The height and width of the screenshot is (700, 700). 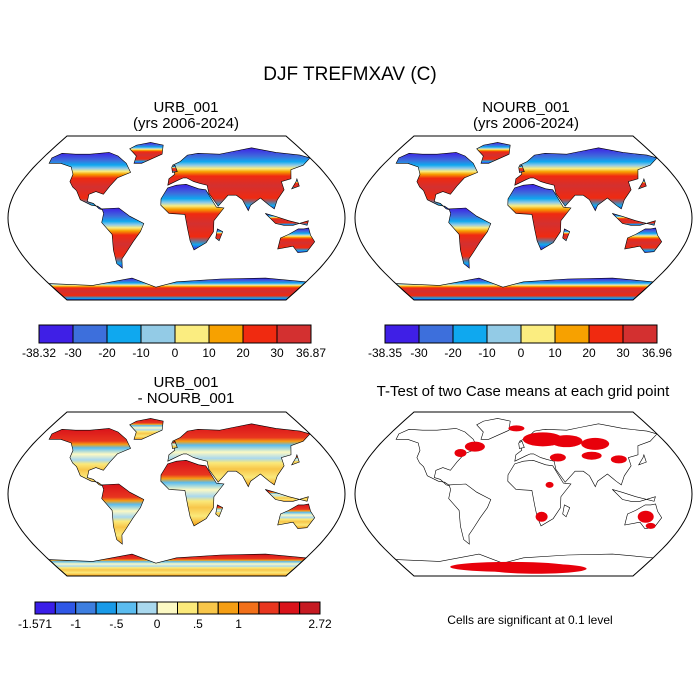 I want to click on map-ttest-significance, so click(x=523, y=496).